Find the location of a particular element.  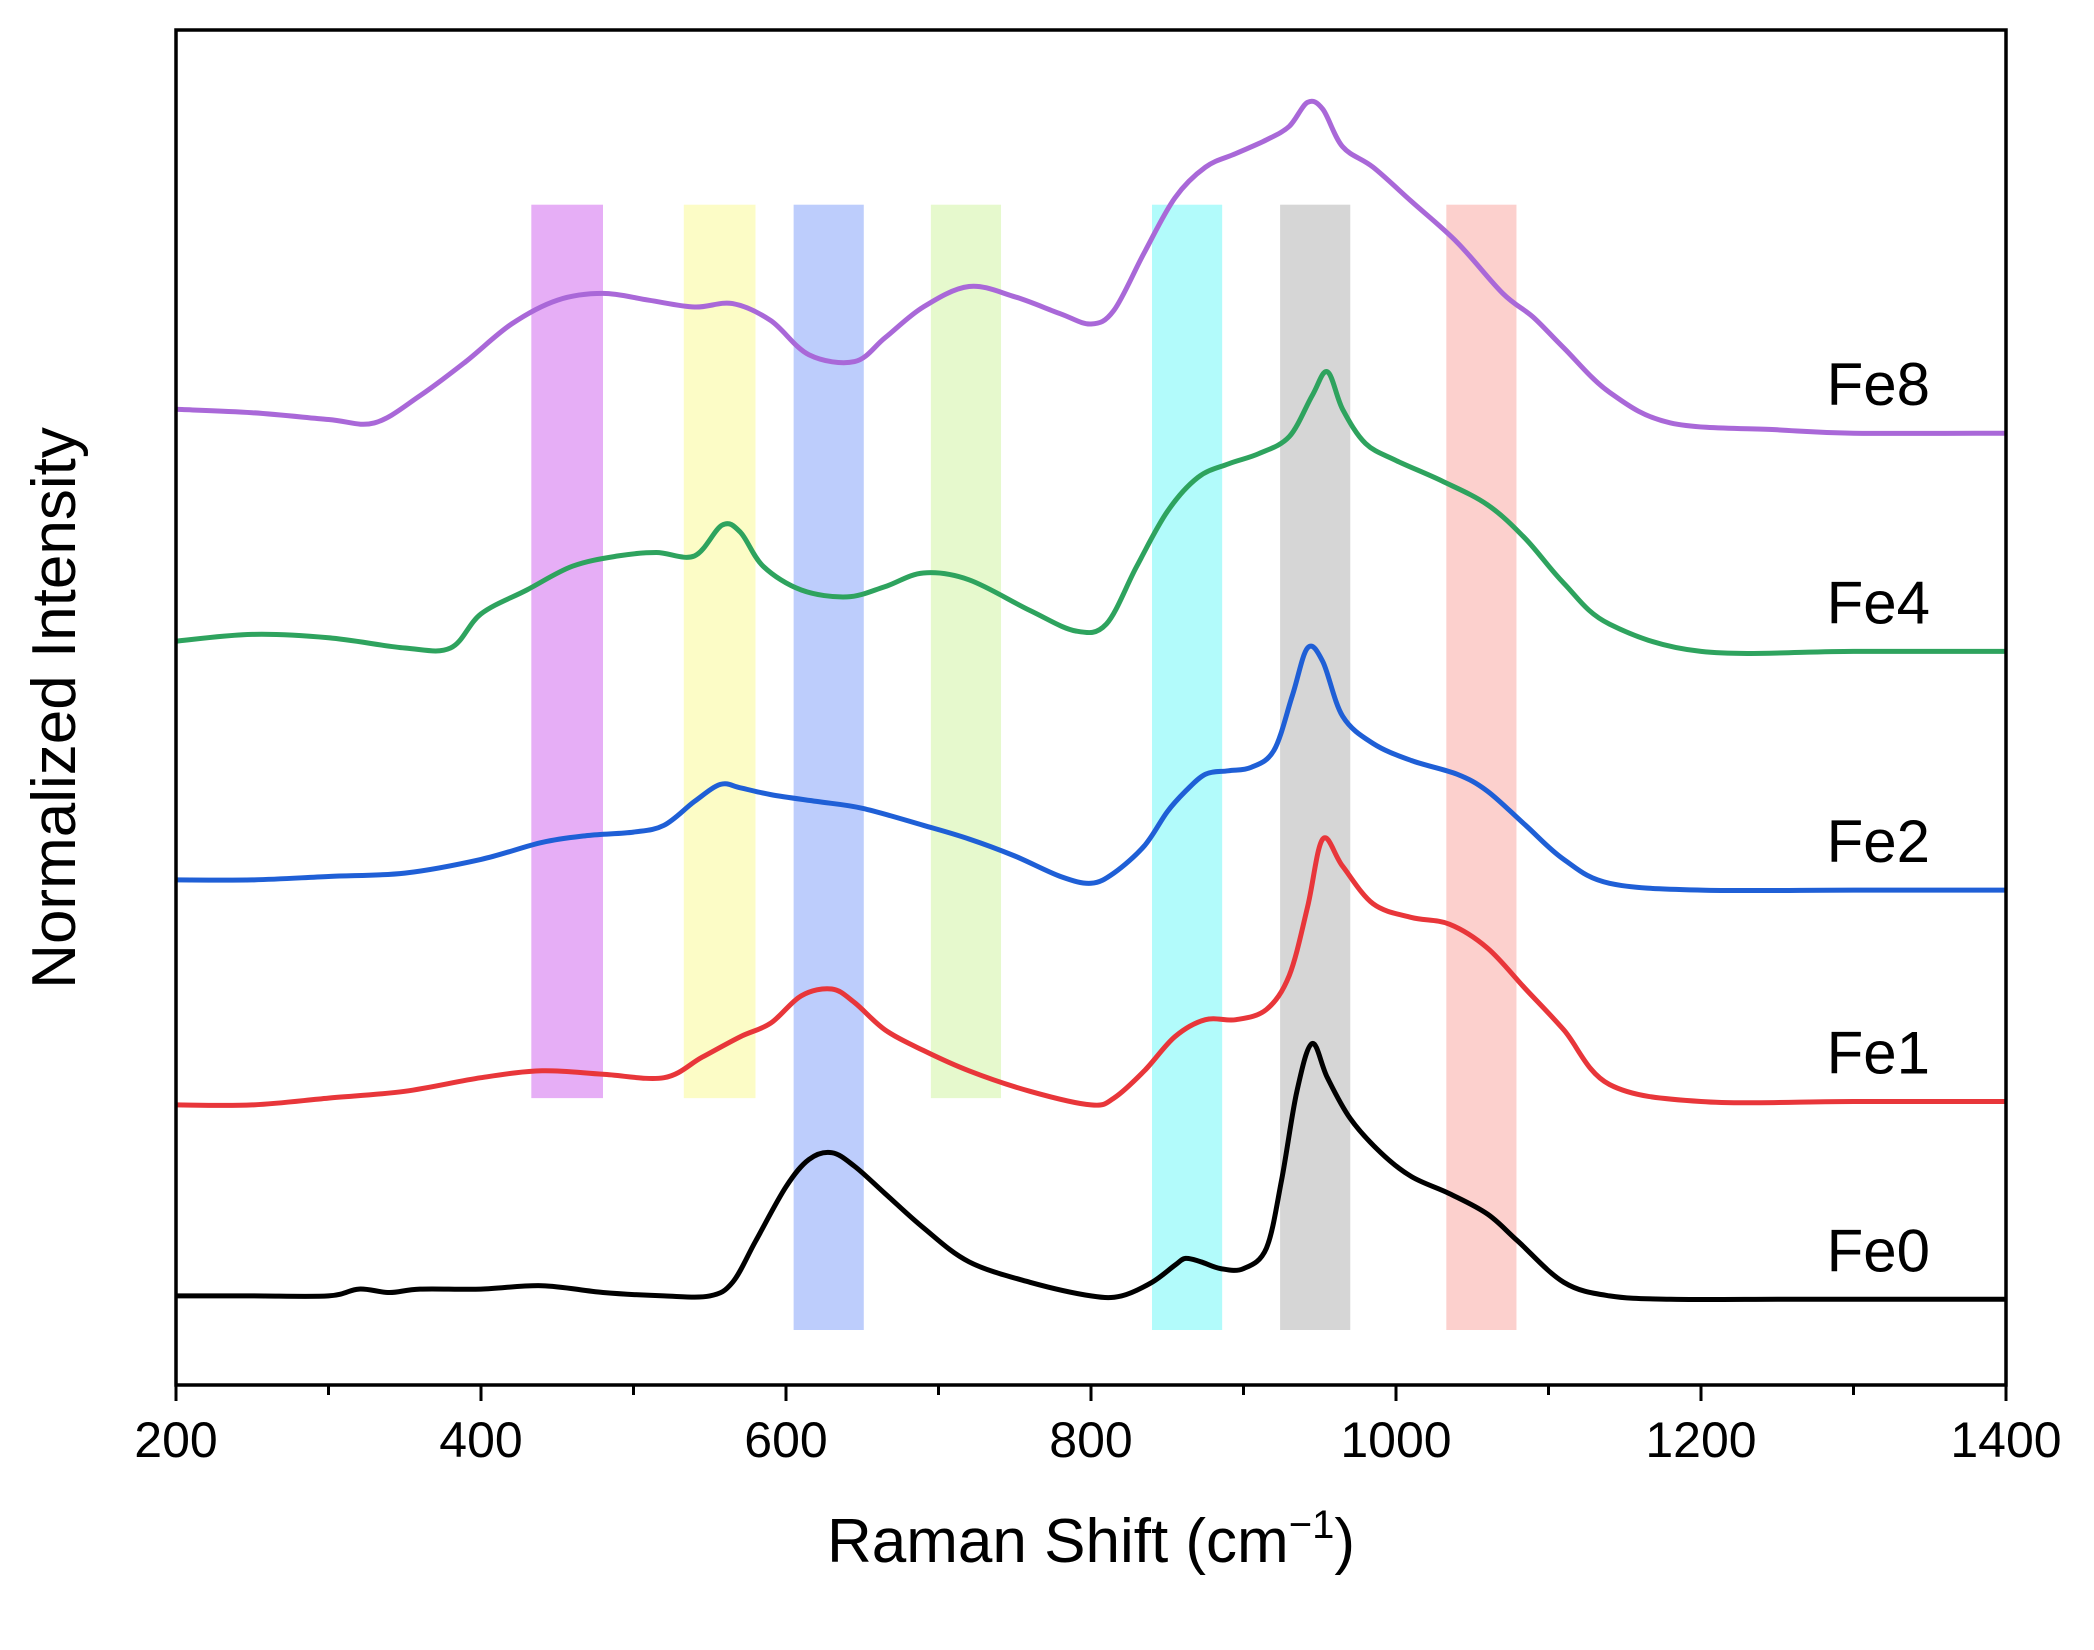

series-label-fe2: Fe2 is located at coordinates (1878, 841).